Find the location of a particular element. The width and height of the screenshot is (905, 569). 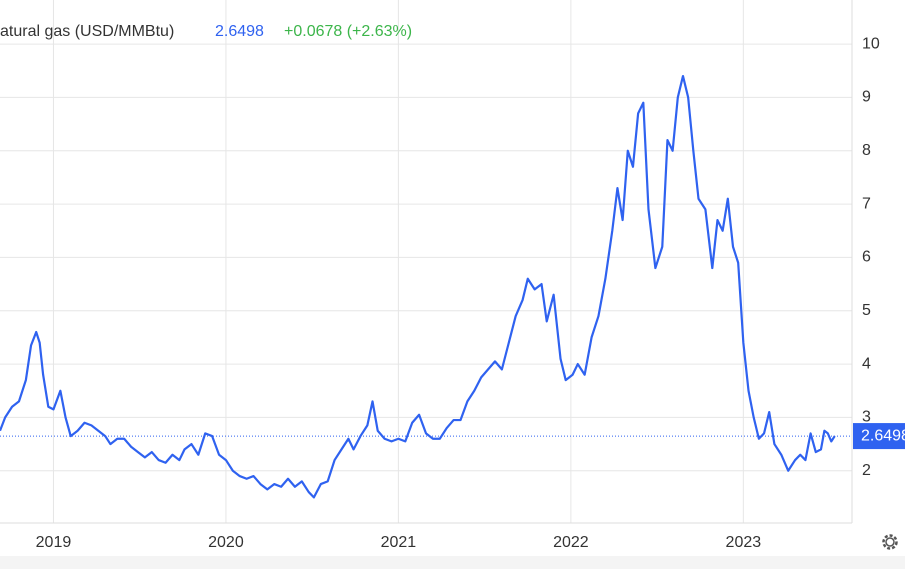

y-tick-label: 4 is located at coordinates (866, 363).